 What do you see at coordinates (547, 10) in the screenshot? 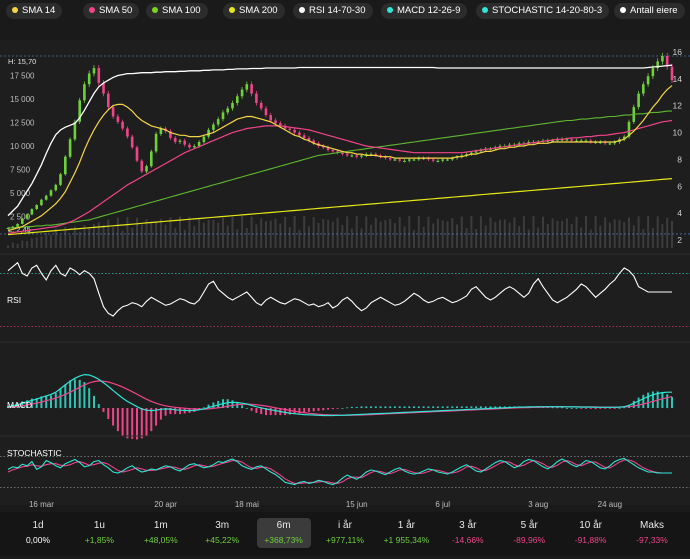
I see `legend-label: STOCHASTIC 14-20-80-3` at bounding box center [547, 10].